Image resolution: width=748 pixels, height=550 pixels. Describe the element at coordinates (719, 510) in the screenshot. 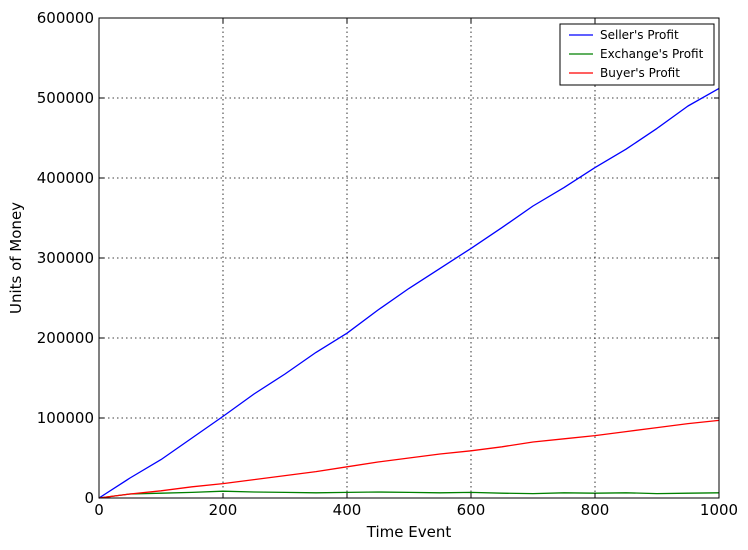

I see `x-tick-label: 1000` at that location.